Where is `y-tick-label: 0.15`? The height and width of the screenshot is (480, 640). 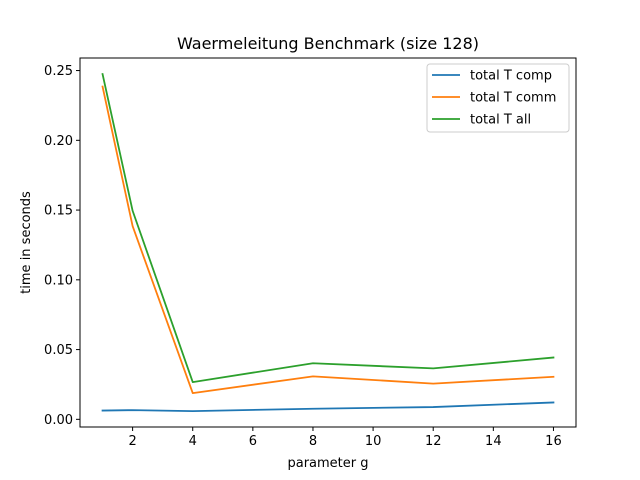
y-tick-label: 0.15 is located at coordinates (58, 211).